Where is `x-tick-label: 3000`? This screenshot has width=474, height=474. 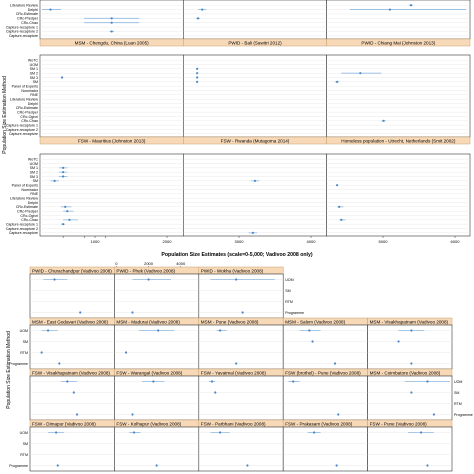 x-tick-label: 3000 is located at coordinates (240, 241).